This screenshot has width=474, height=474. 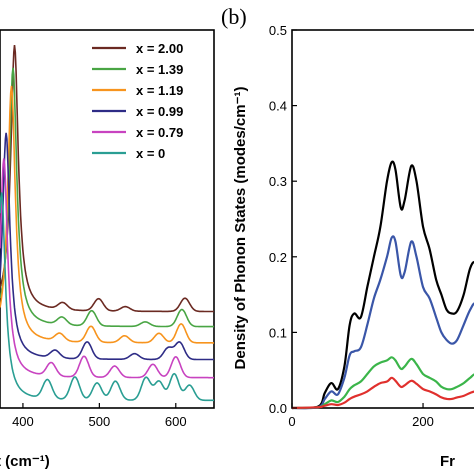 What do you see at coordinates (159, 132) in the screenshot?
I see `panel-a-legend-label-4: x = 0.79` at bounding box center [159, 132].